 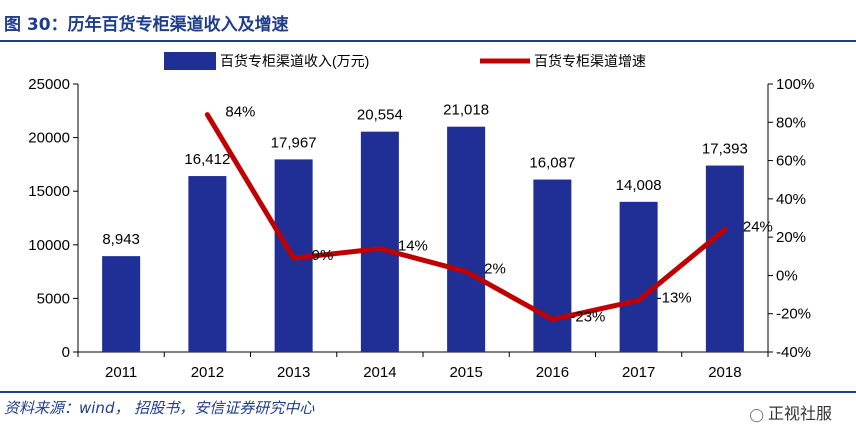 What do you see at coordinates (799, 413) in the screenshot?
I see `watermark-text: 正视社服` at bounding box center [799, 413].